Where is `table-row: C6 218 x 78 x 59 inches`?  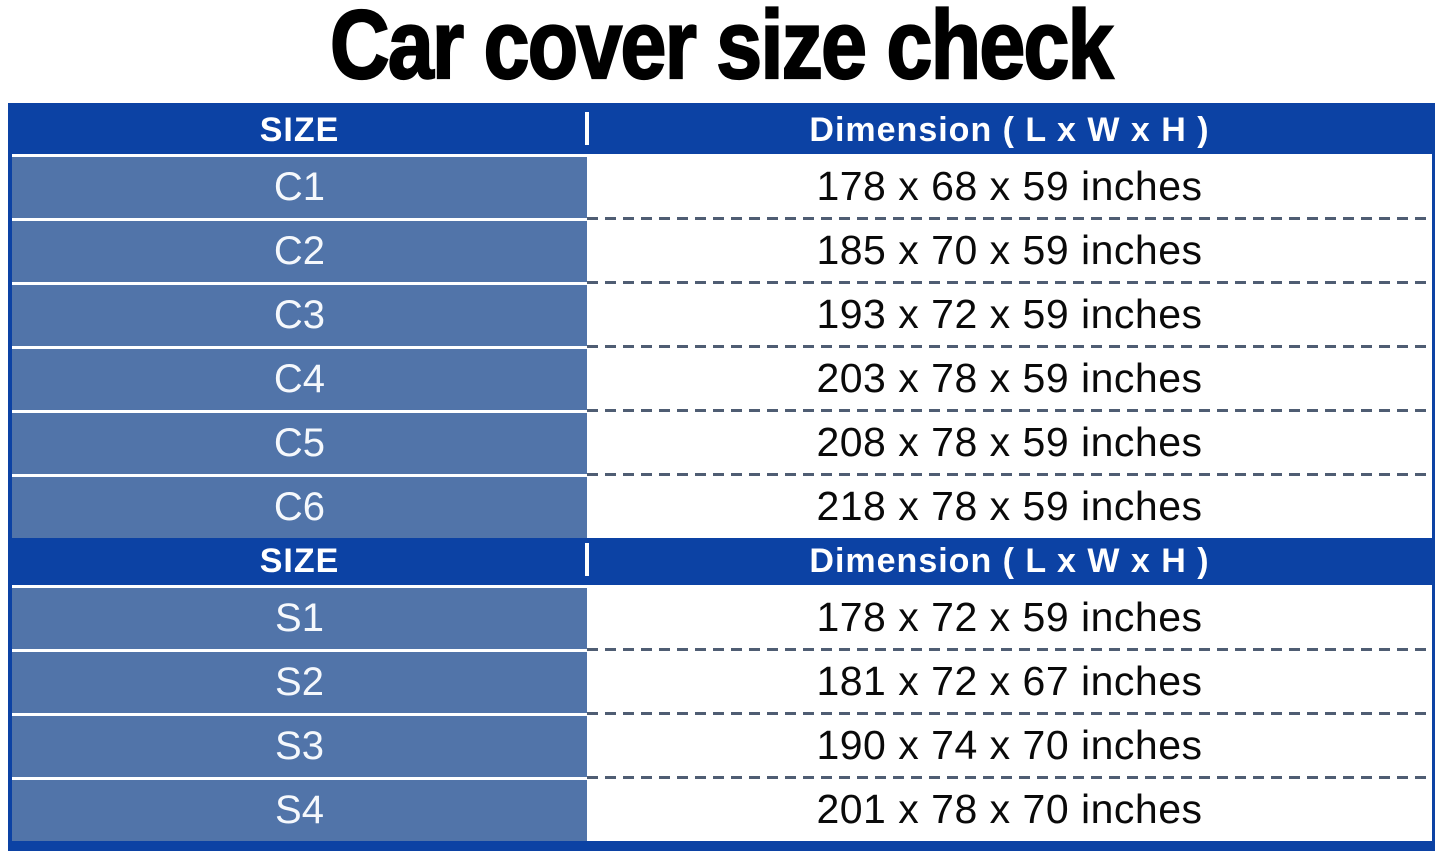 table-row: C6 218 x 78 x 59 inches is located at coordinates (722, 505).